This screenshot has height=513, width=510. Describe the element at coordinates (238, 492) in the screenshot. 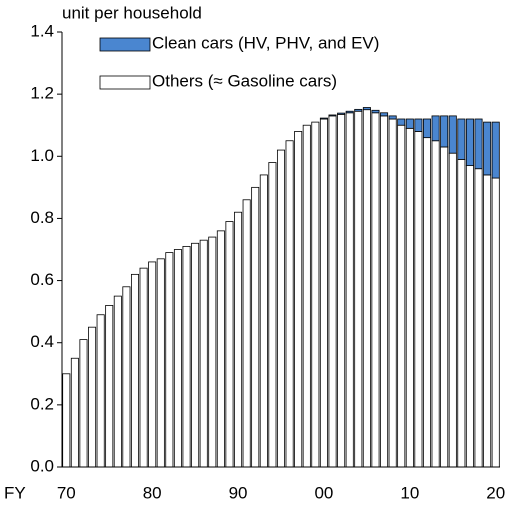

I see `x-tick-label: 90` at that location.